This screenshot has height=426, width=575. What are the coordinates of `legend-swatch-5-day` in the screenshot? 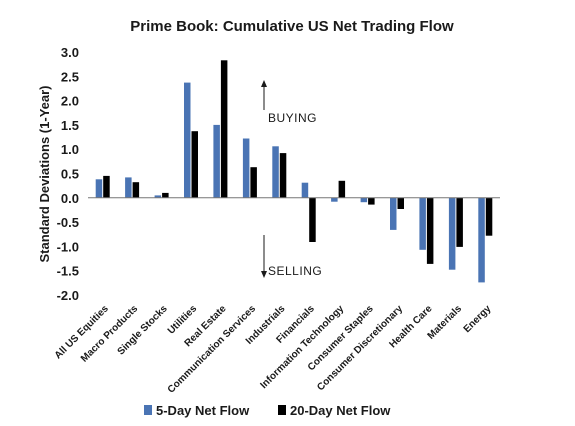 It's located at (148, 410).